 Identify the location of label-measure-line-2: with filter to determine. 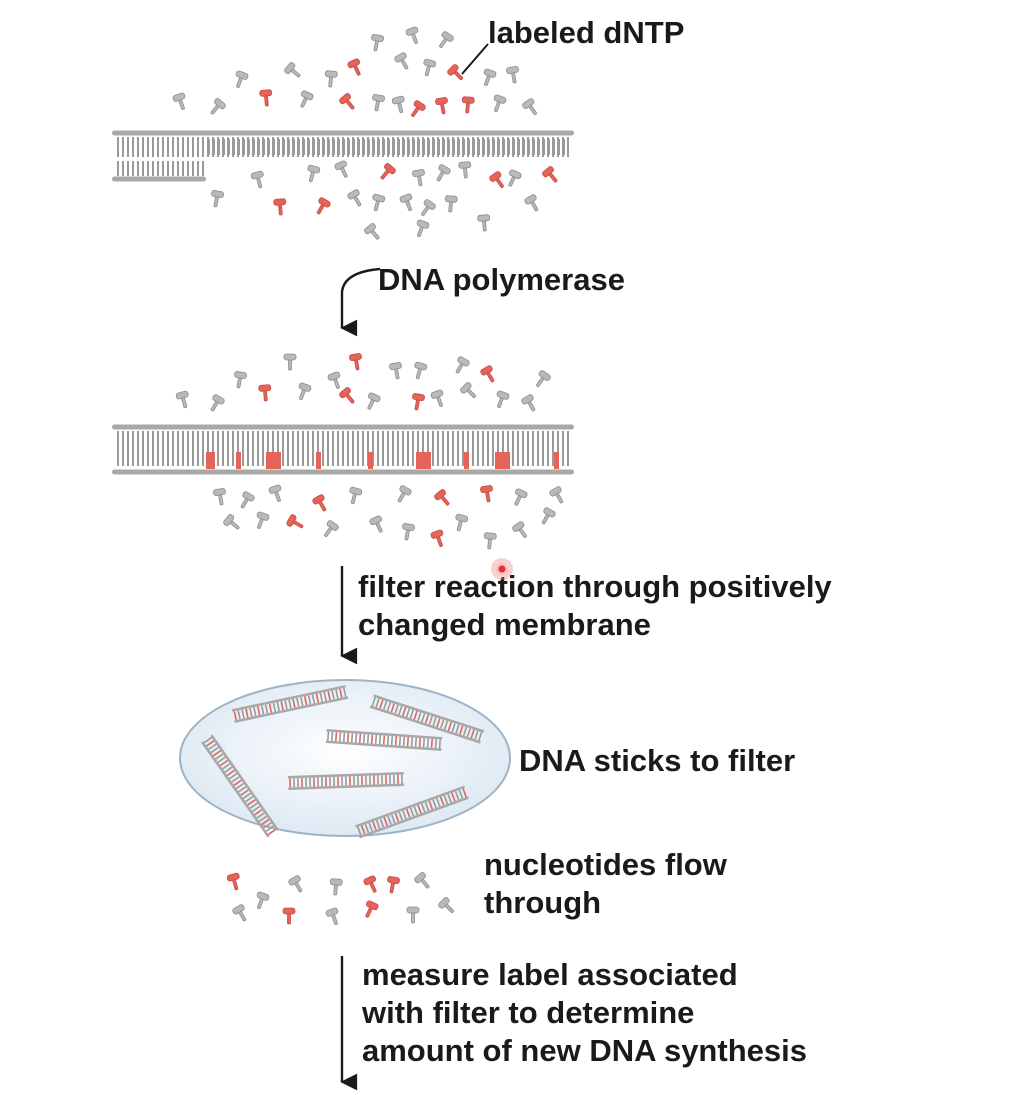
(584, 1013).